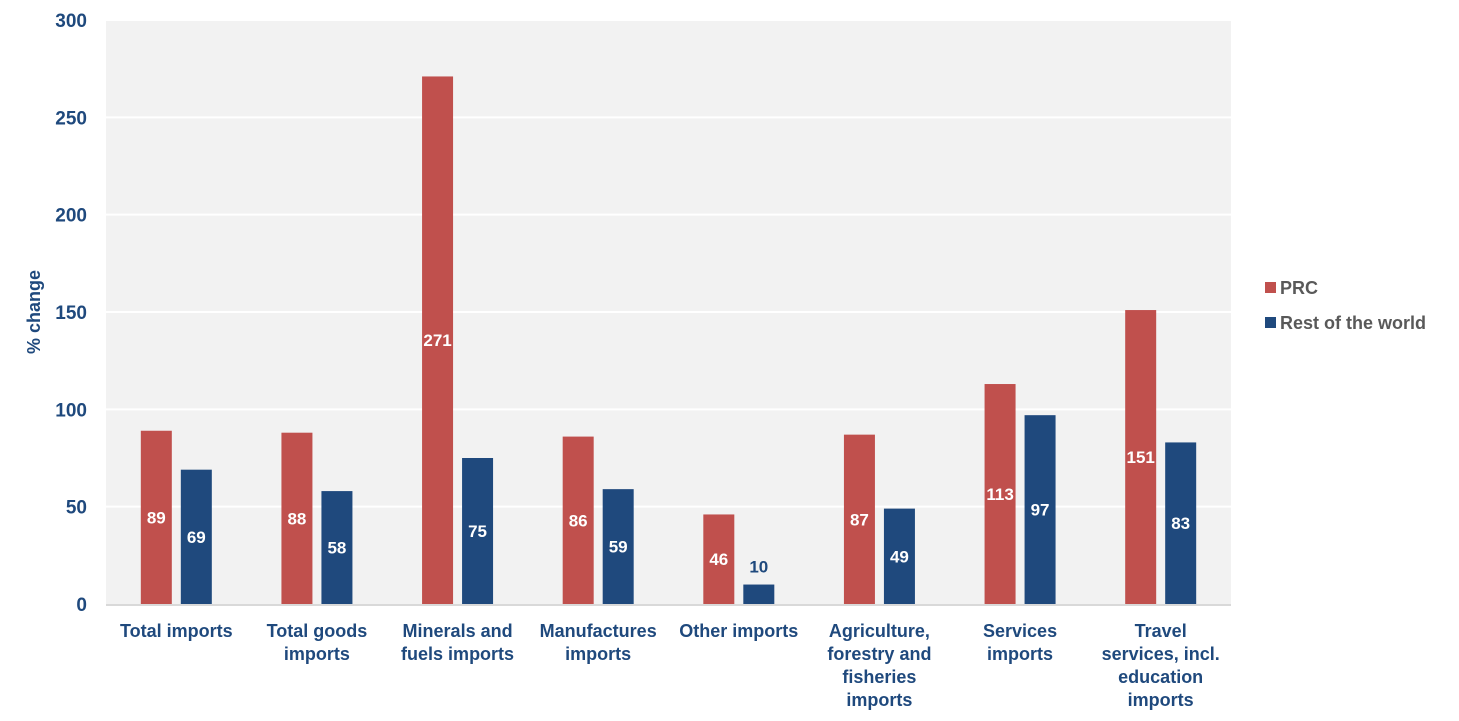 The width and height of the screenshot is (1459, 721). Describe the element at coordinates (879, 654) in the screenshot. I see `x-category-label: forestry and` at that location.